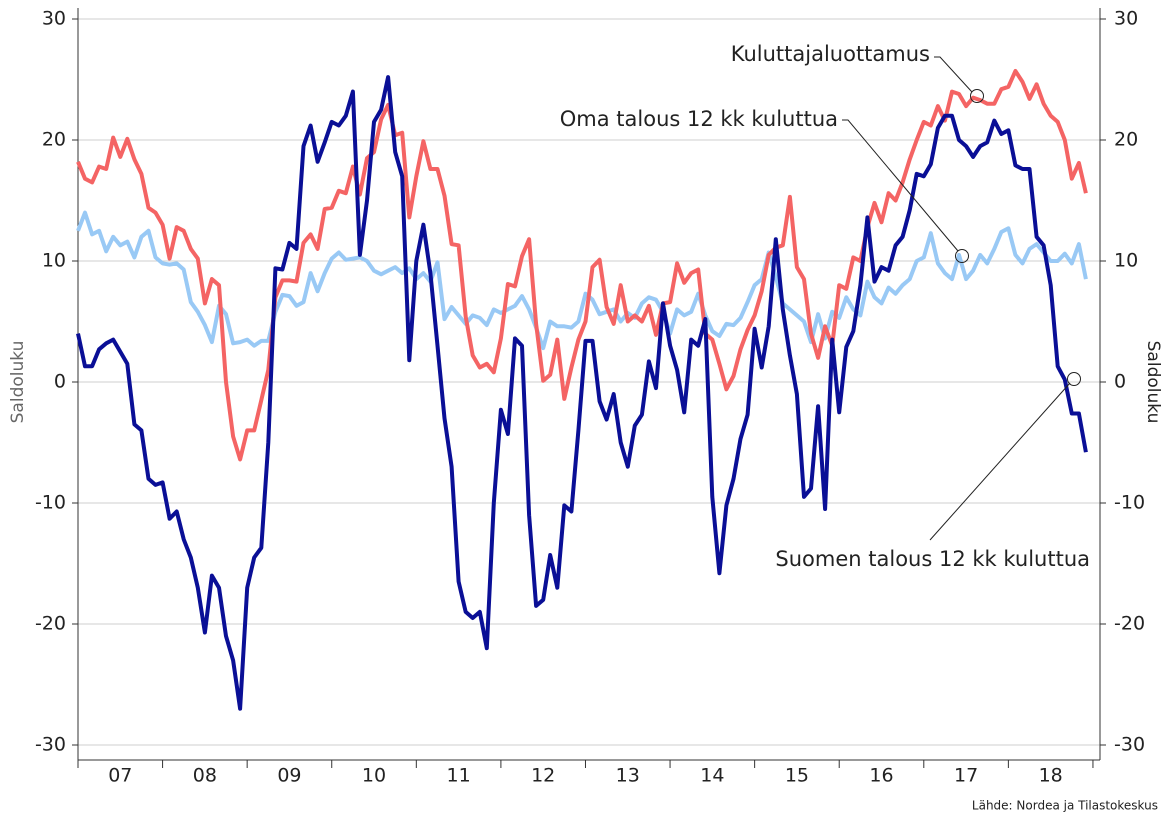 Image resolution: width=1169 pixels, height=817 pixels. I want to click on y2-axis-label: Saldoluku, so click(1153, 382).